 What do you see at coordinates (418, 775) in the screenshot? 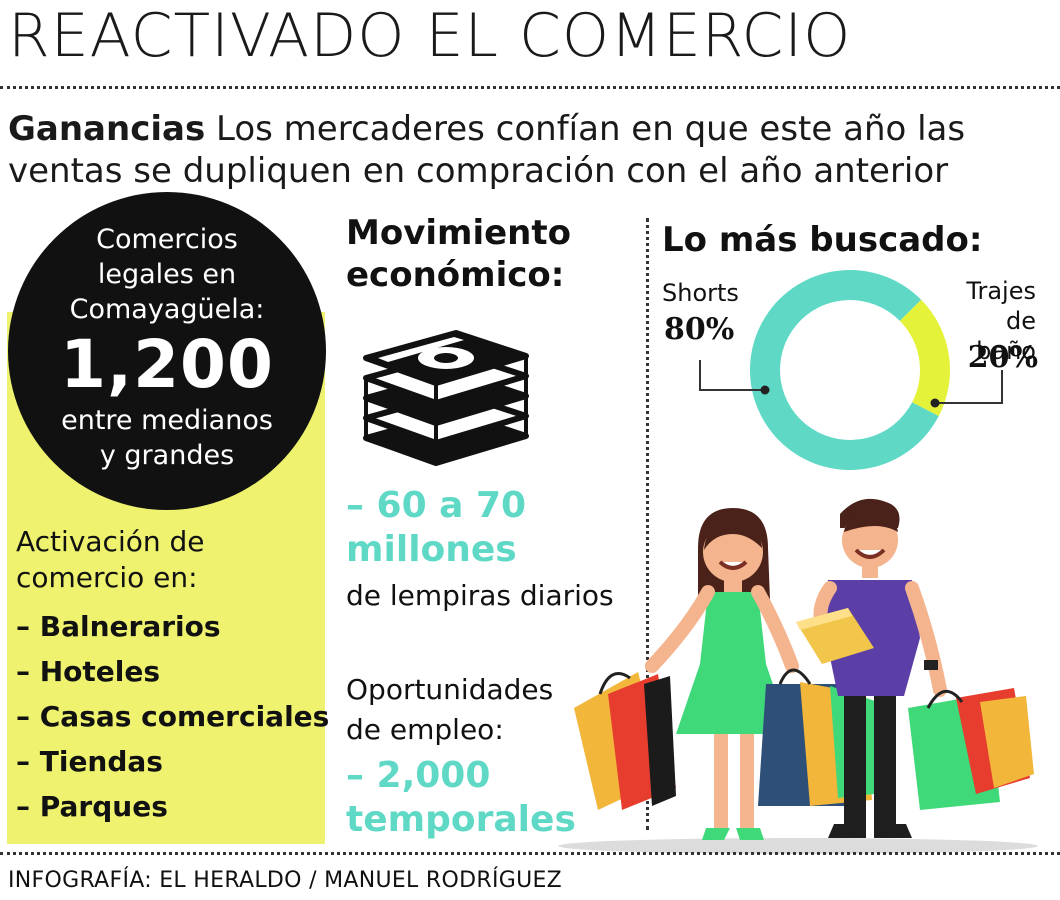
I see `empleo-line3: – 2,000` at bounding box center [418, 775].